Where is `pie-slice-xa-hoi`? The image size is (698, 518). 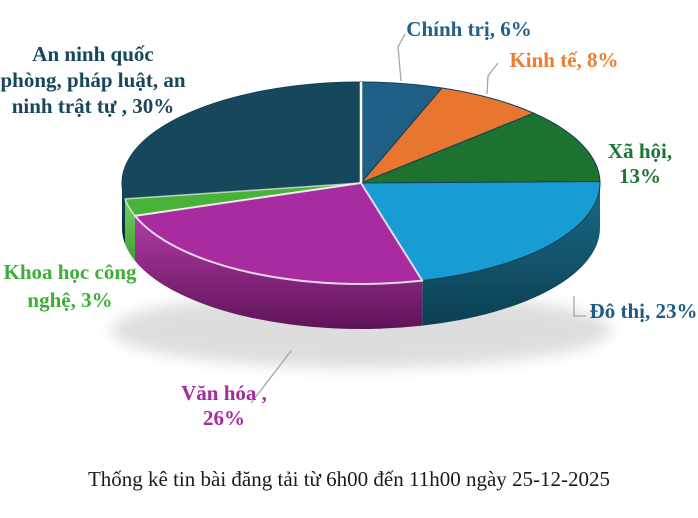
pie-slice-xa-hoi is located at coordinates (480, 148).